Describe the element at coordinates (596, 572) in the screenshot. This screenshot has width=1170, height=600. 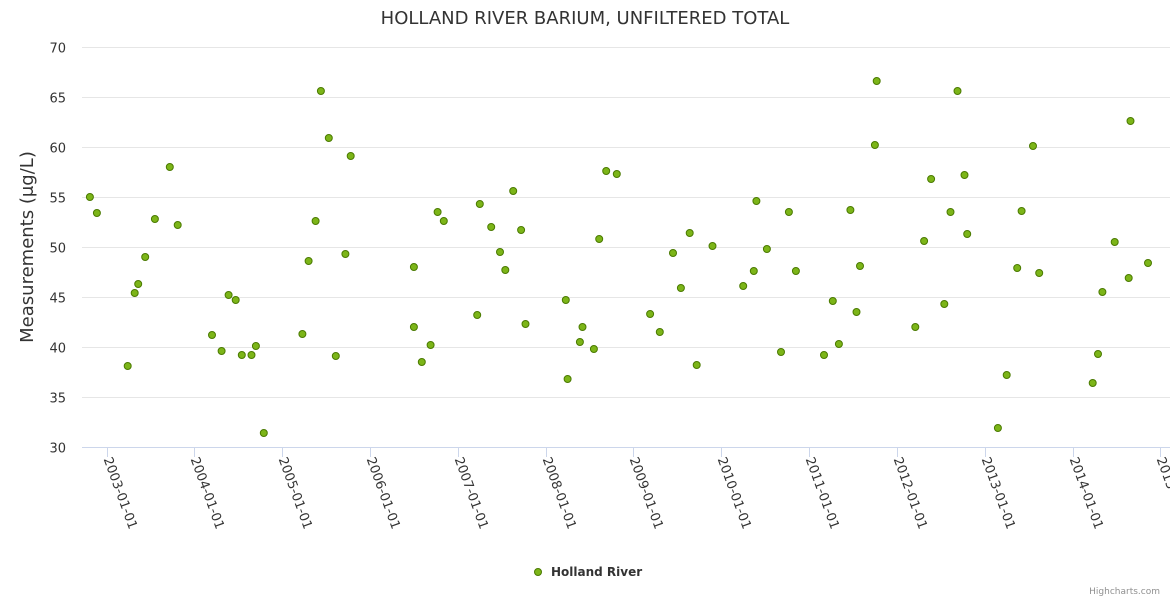
I see `legend-label: Holland River` at that location.